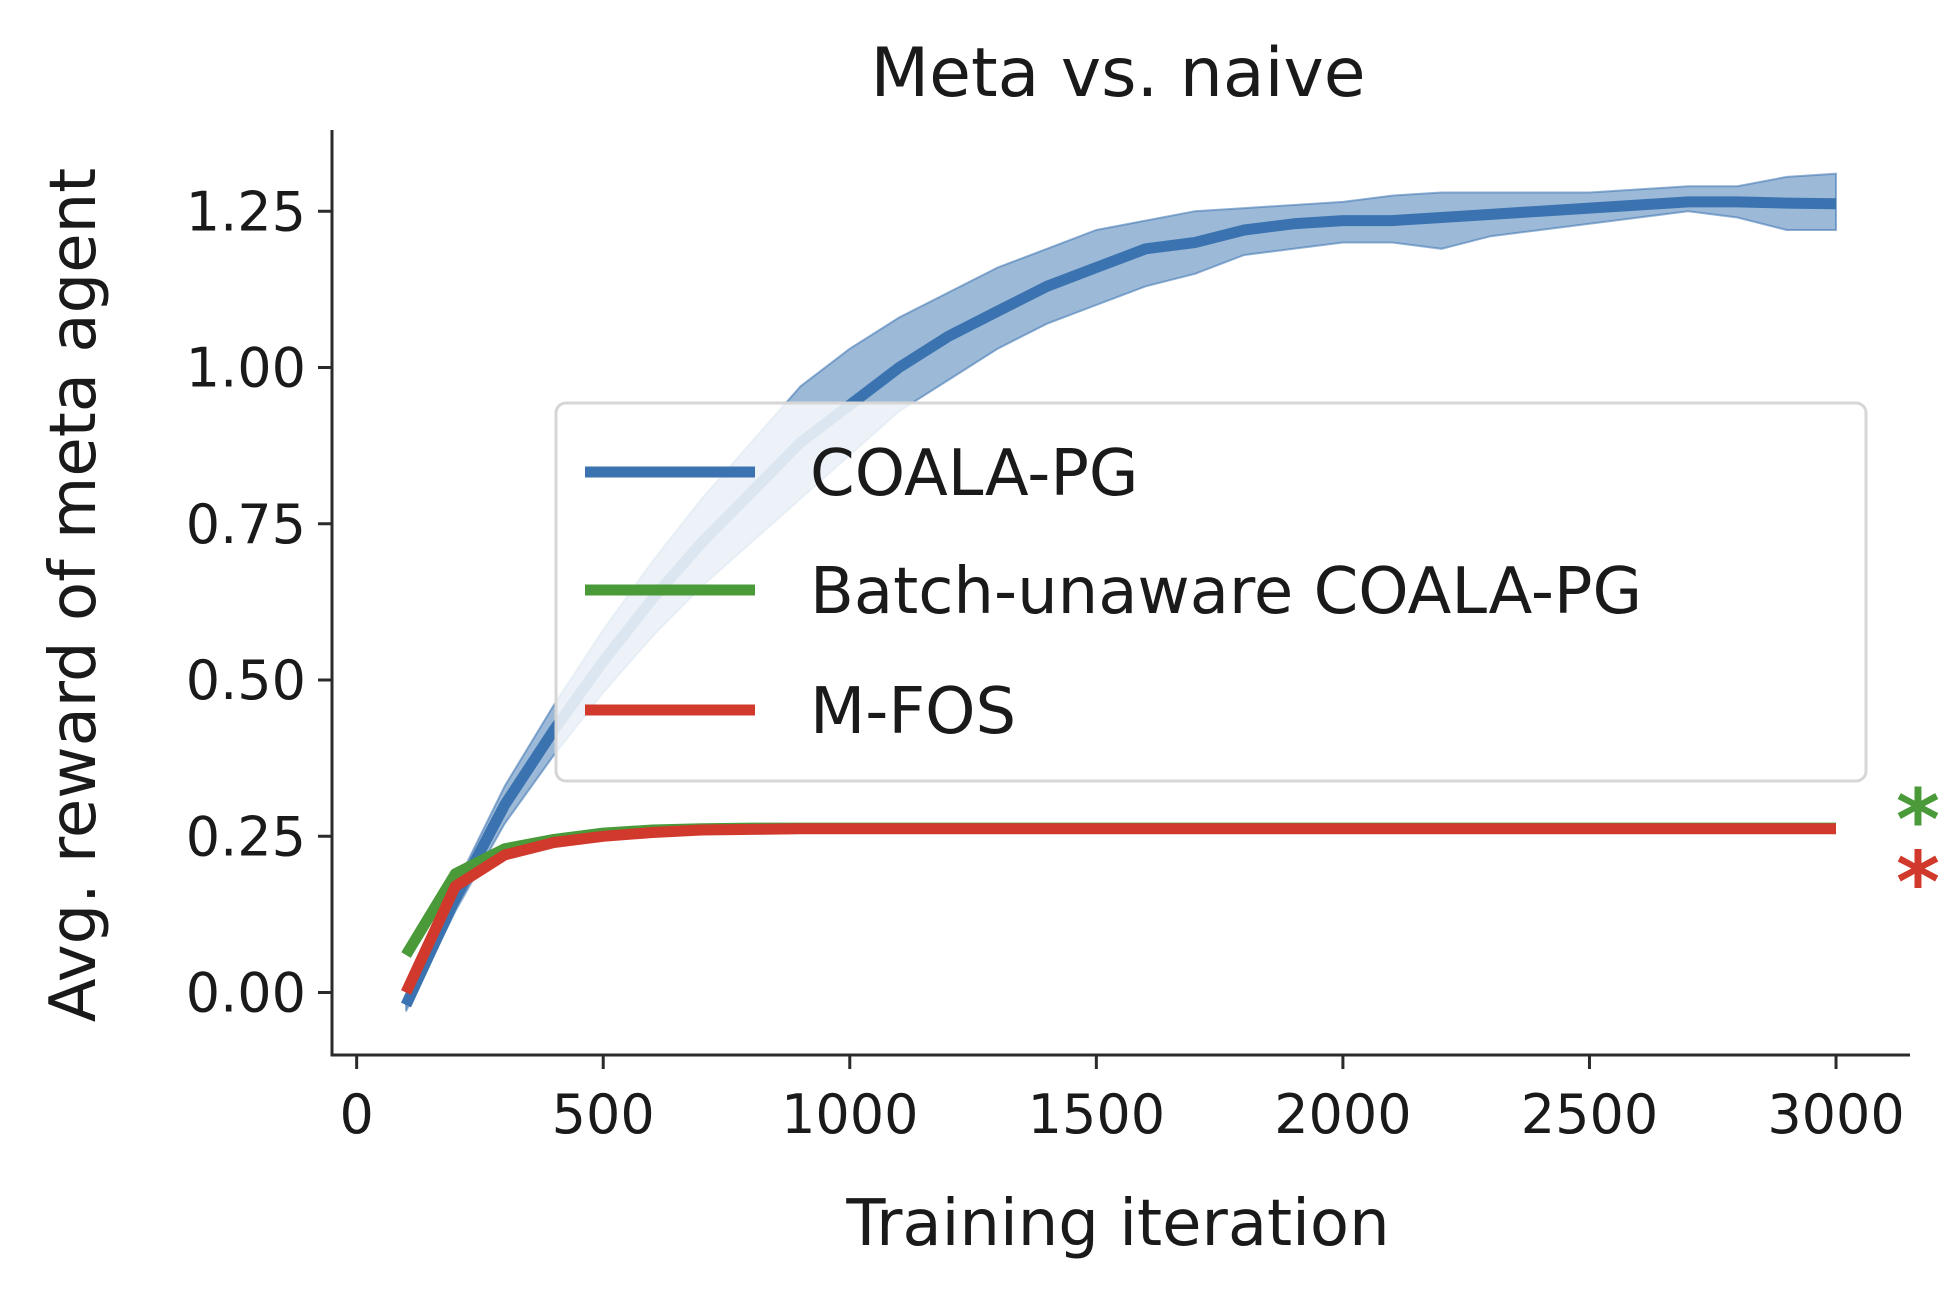  What do you see at coordinates (246, 680) in the screenshot?
I see `y-tick-label: 0.50` at bounding box center [246, 680].